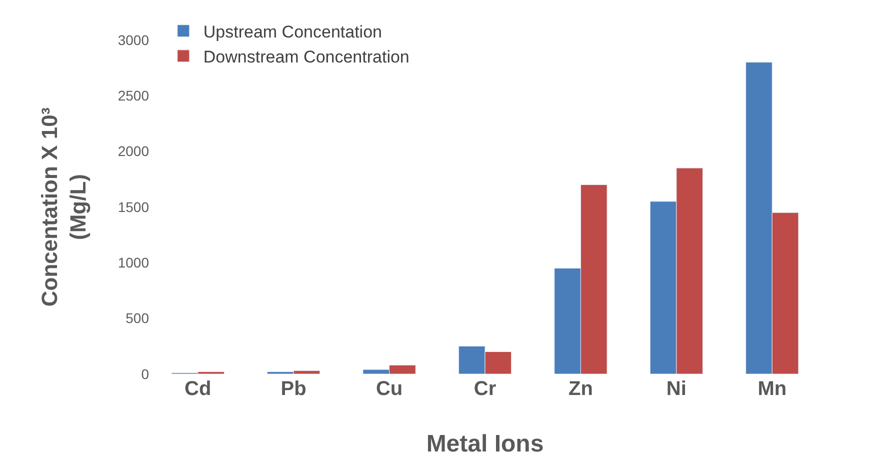  I want to click on legend-label: Downstream Concentration, so click(306, 57).